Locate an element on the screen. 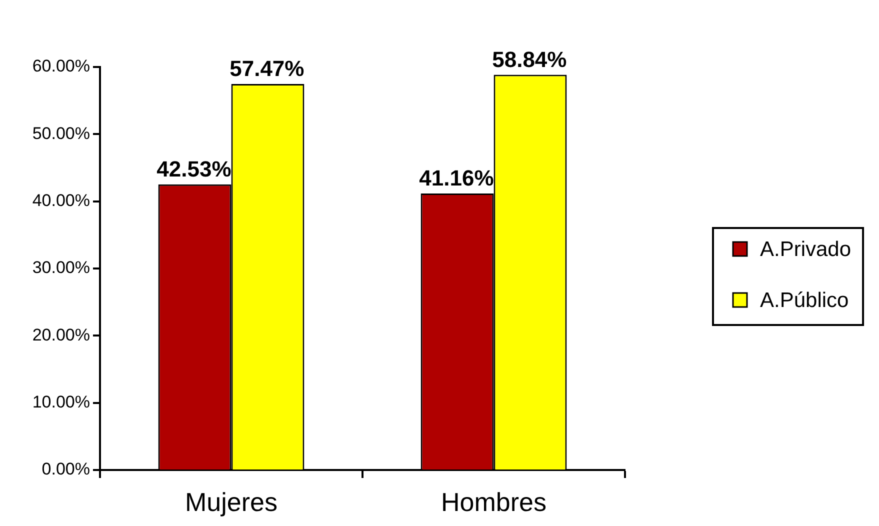 This screenshot has height=526, width=879. x-tick-label: Hombres is located at coordinates (493, 501).